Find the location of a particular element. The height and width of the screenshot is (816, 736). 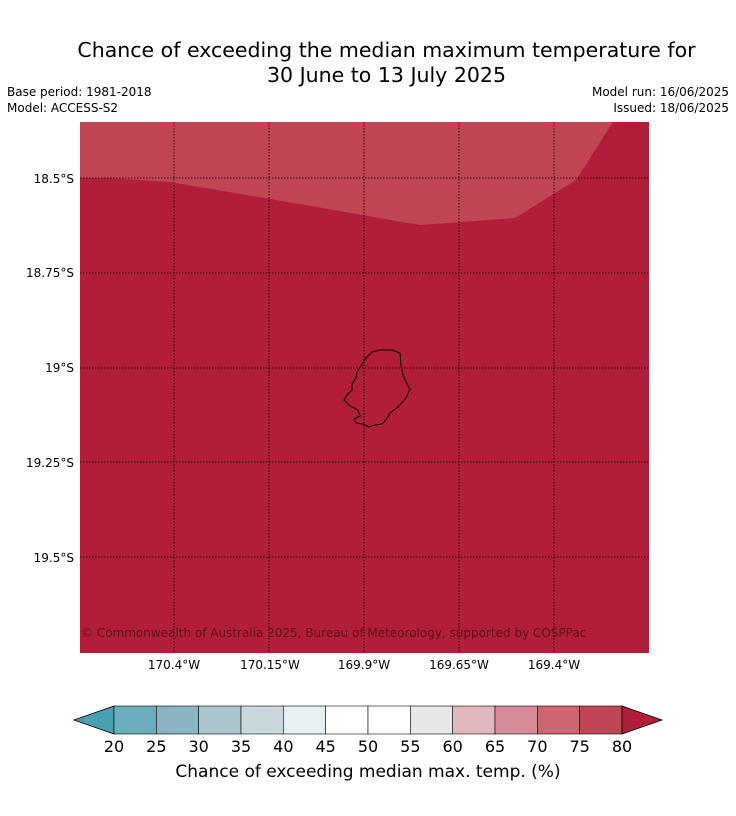

colorbar-tick-label: 50 is located at coordinates (368, 746).